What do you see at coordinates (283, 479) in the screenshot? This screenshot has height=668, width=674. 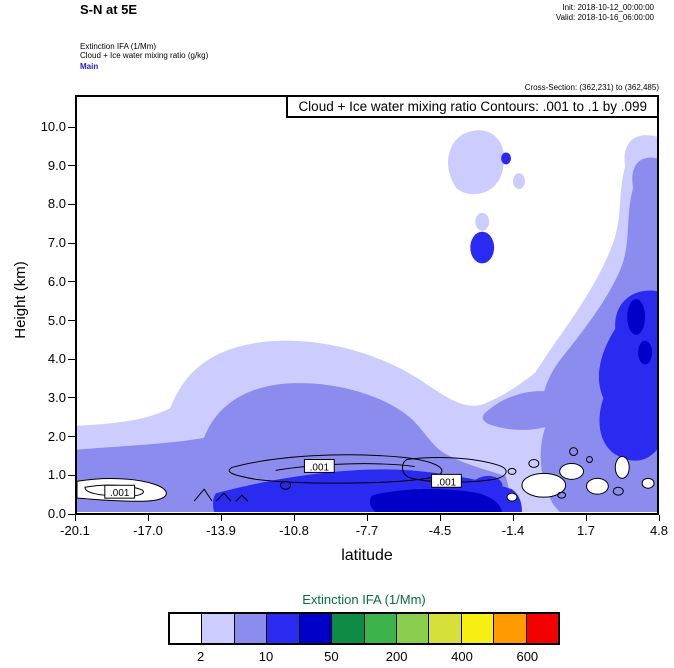 I see `contour-line-labels: .001 .001 .001` at bounding box center [283, 479].